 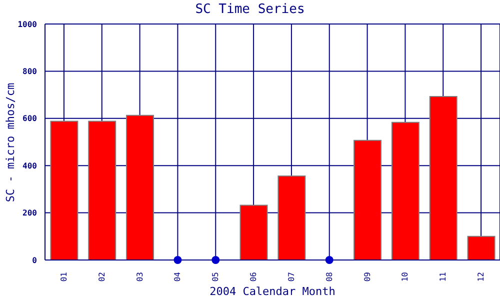 I want to click on x-tick-label: 09, so click(x=367, y=277).